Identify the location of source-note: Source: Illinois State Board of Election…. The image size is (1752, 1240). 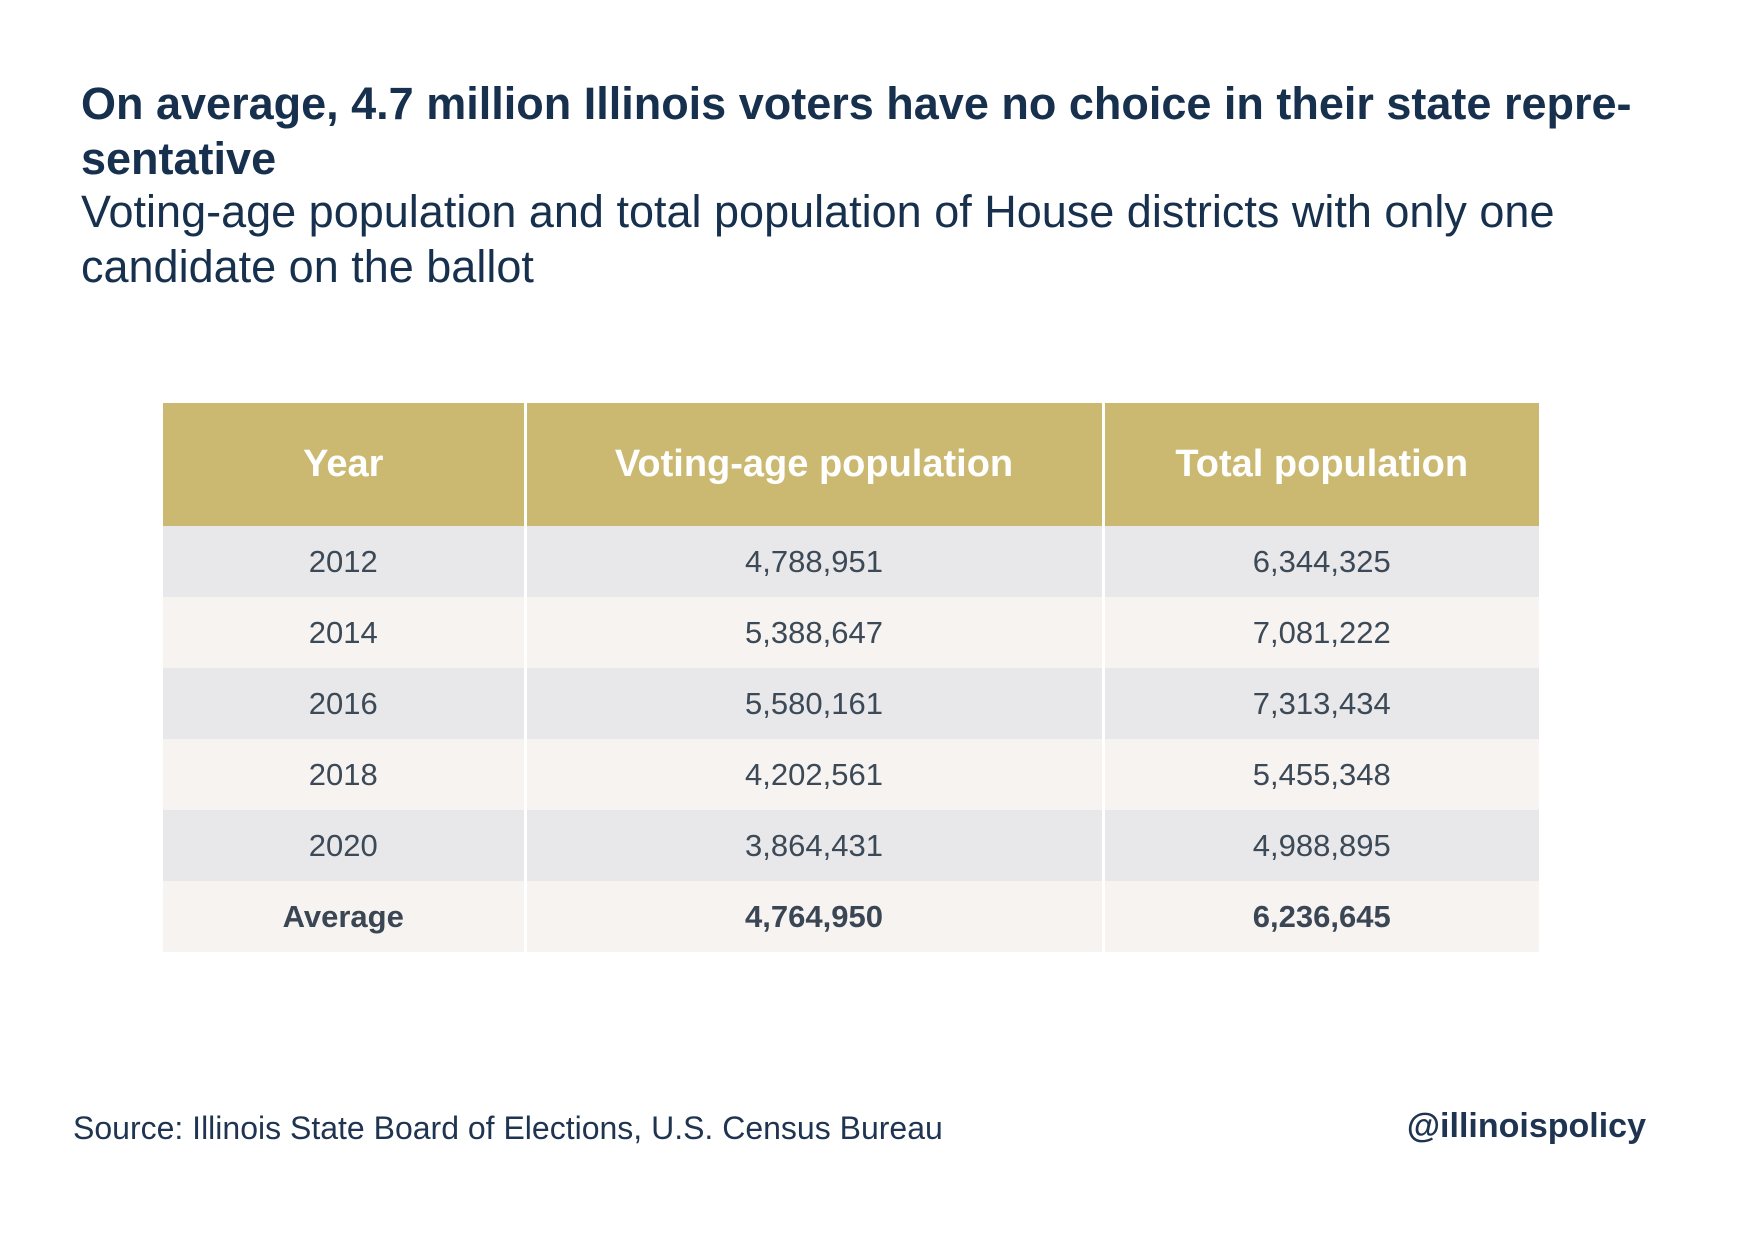
(508, 1128).